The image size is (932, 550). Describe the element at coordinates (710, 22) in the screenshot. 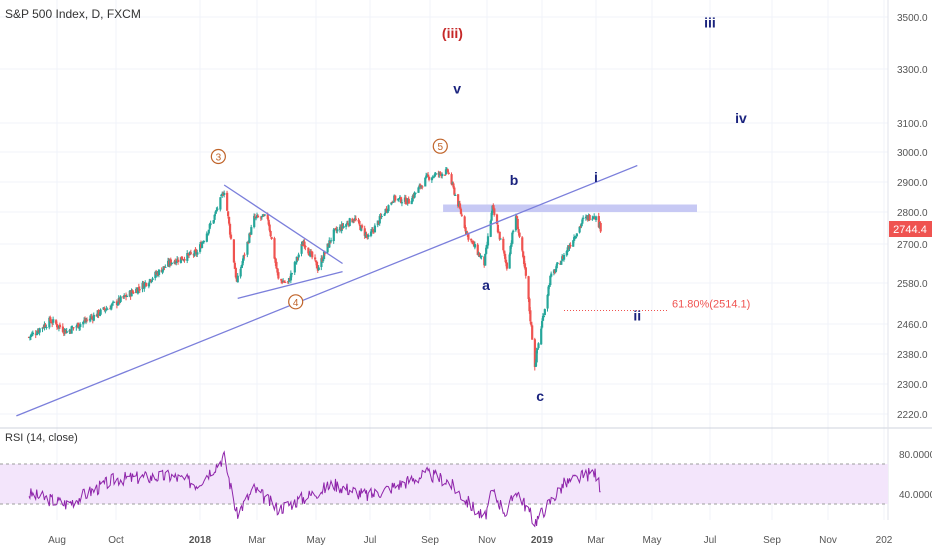

I see `wave-label: iii` at that location.